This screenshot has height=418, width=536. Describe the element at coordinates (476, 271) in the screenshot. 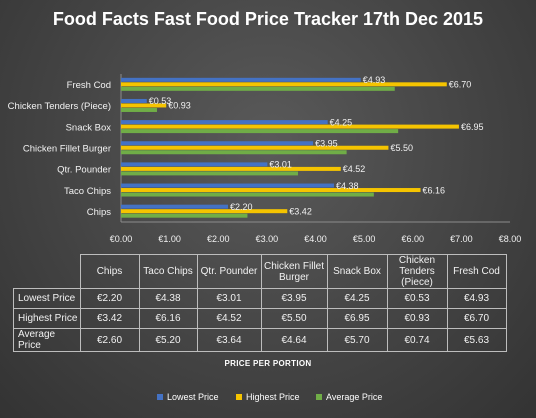

I see `table-header-cell: Fresh Cod` at that location.